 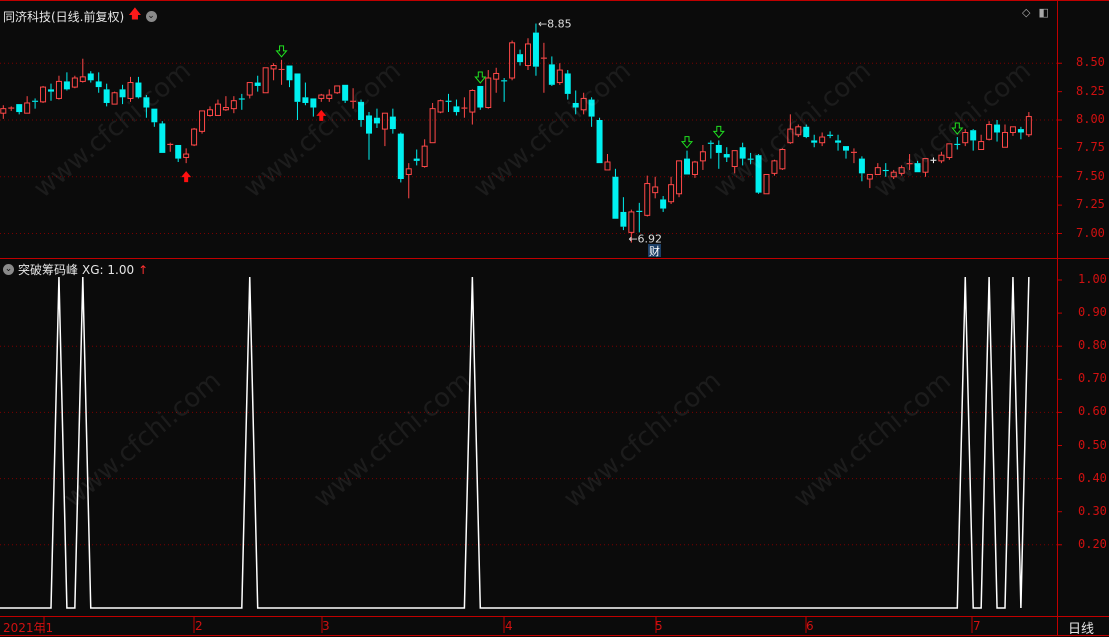 I want to click on indicator-axis-label: 0.70, so click(x=1092, y=378).